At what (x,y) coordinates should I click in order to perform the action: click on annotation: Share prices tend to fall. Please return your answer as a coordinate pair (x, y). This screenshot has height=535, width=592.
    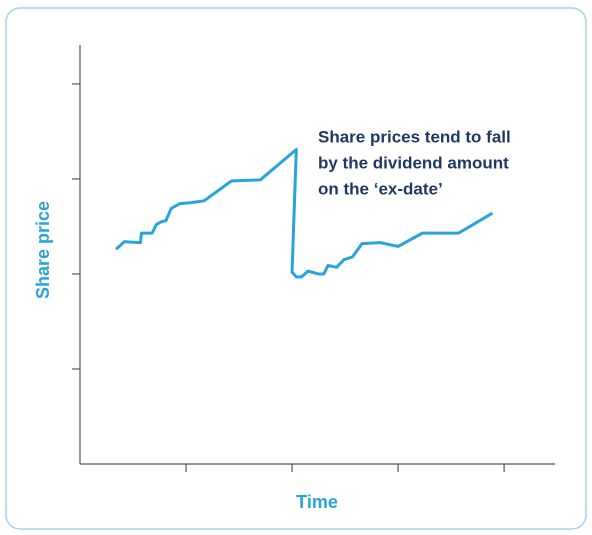
    Looking at the image, I should click on (414, 136).